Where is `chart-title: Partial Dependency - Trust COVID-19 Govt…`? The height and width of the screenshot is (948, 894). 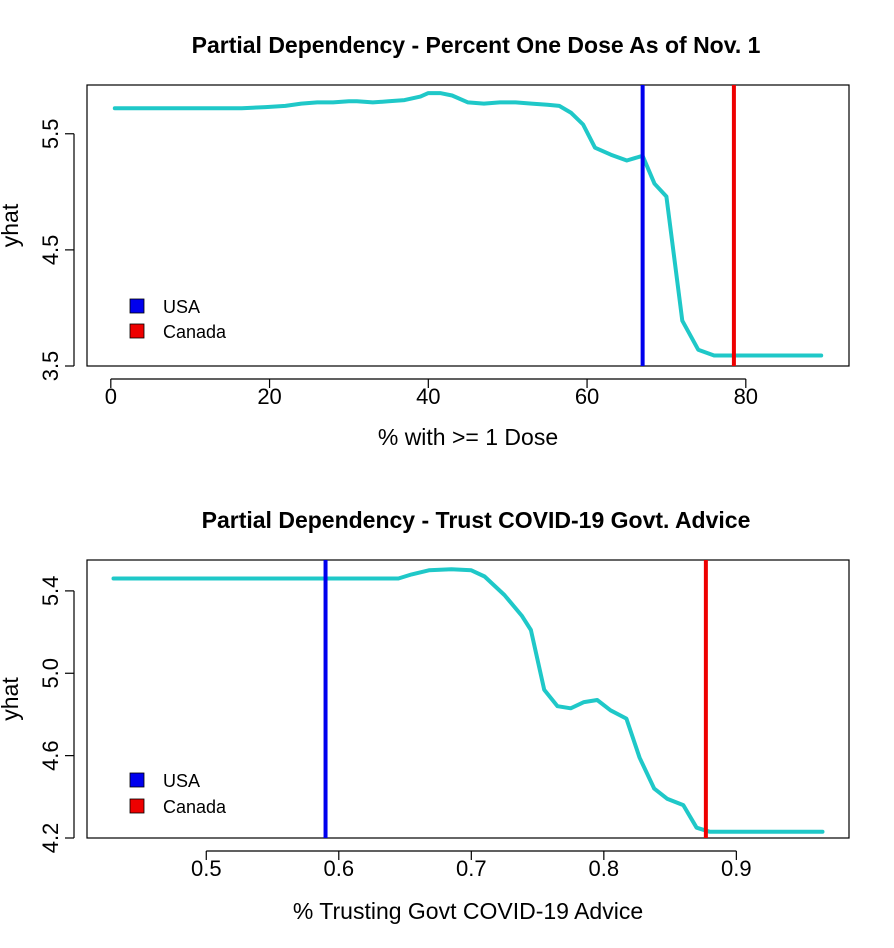
chart-title: Partial Dependency - Trust COVID-19 Govt… is located at coordinates (476, 520).